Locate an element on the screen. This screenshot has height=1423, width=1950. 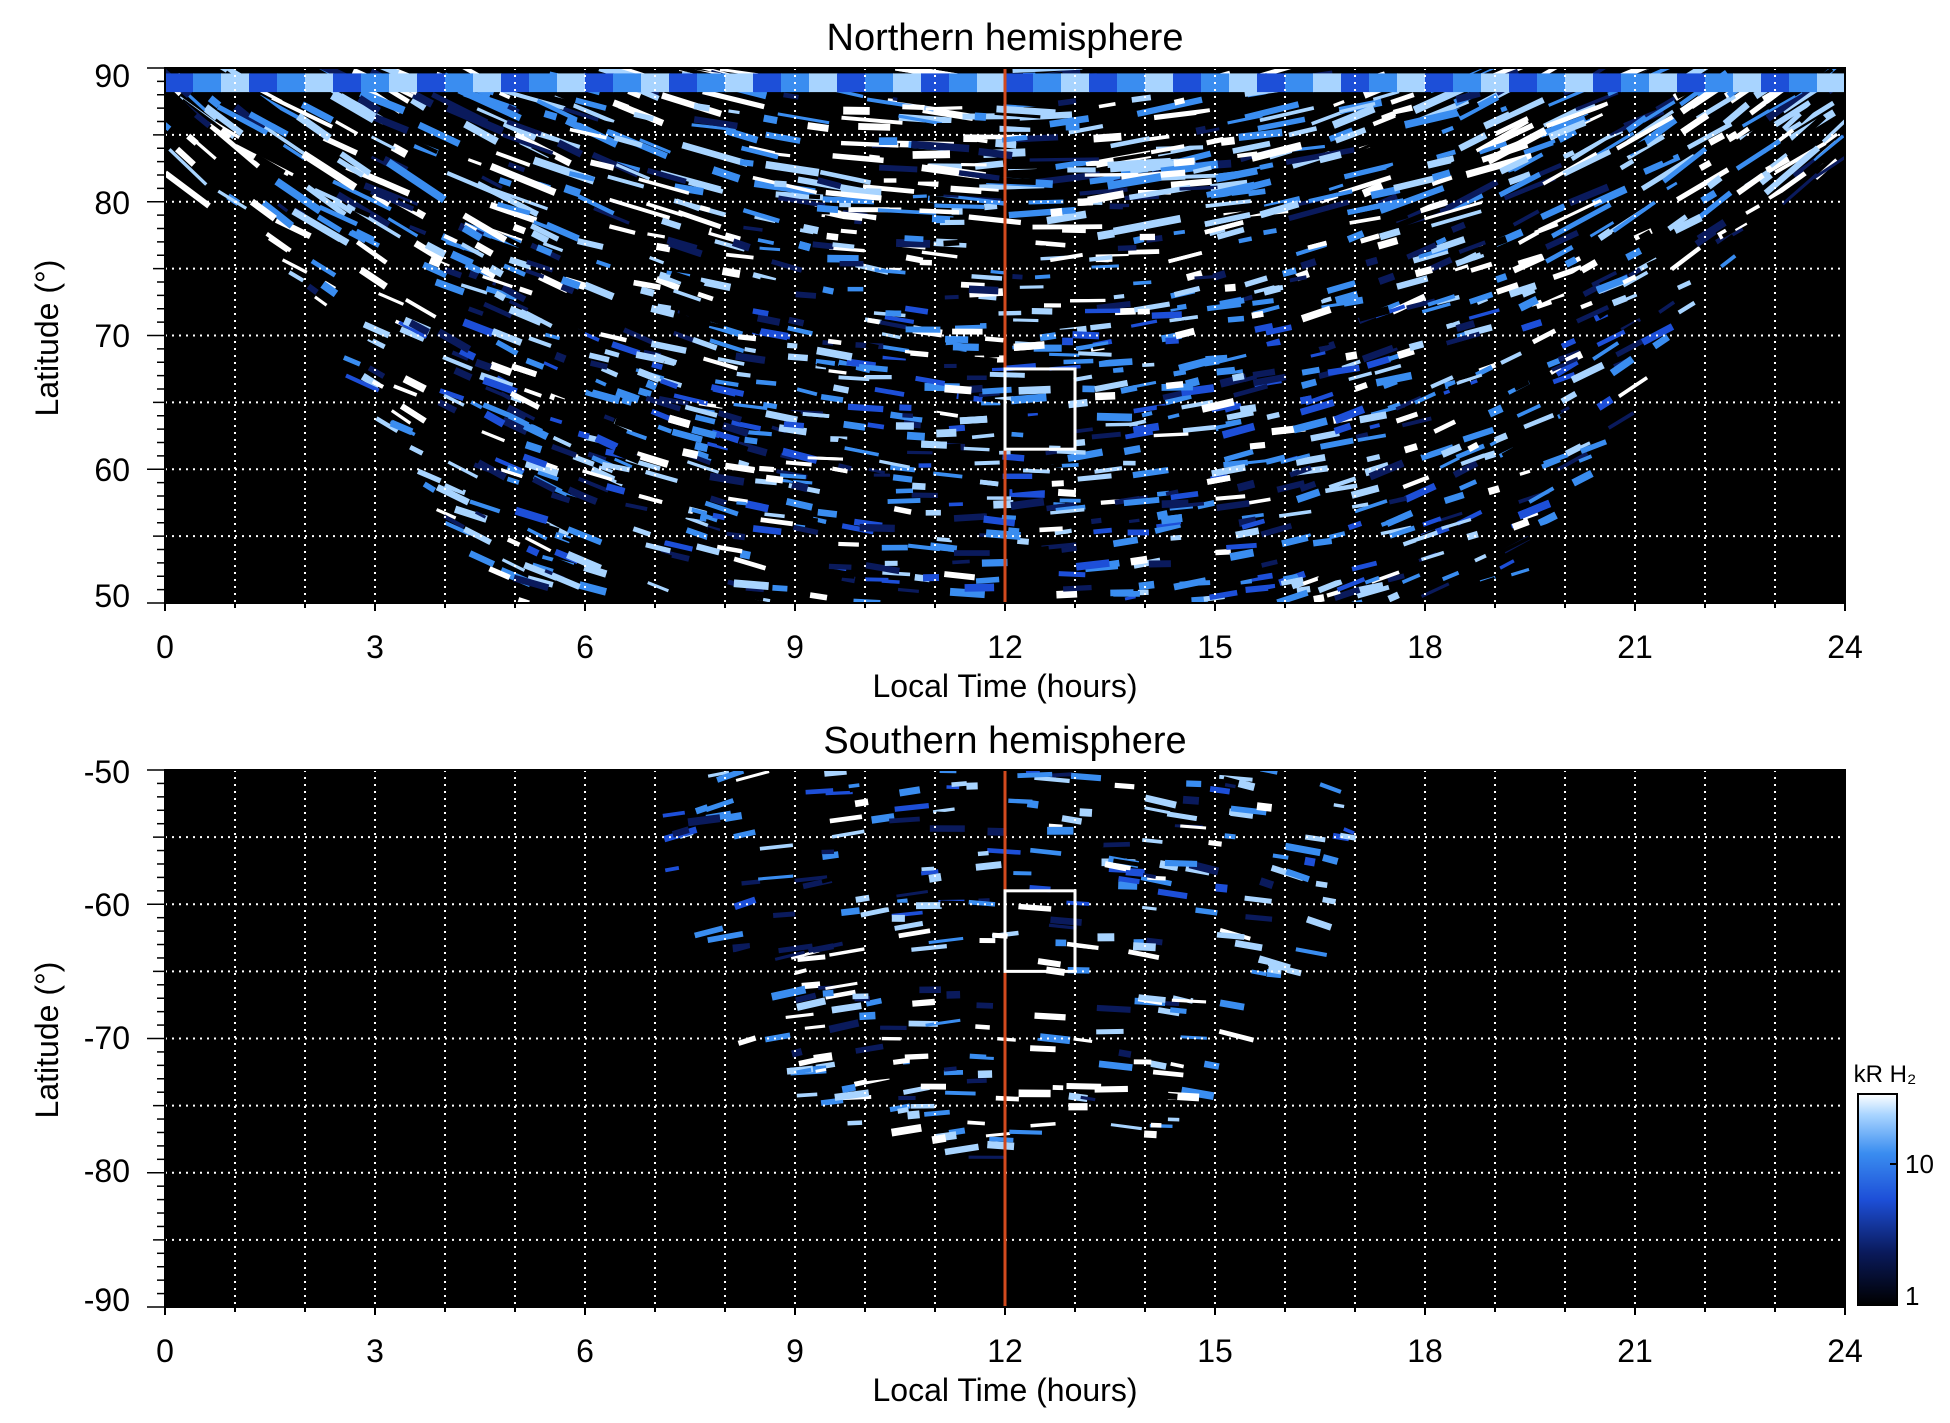
south-ytick-m90: -90 is located at coordinates (107, 1300).